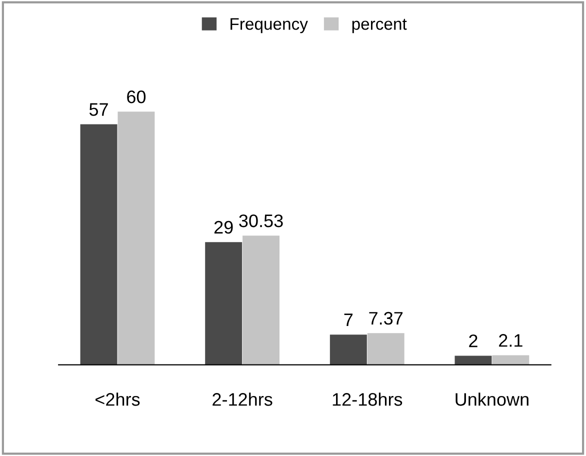  Describe the element at coordinates (136, 97) in the screenshot. I see `data-label: 60` at that location.